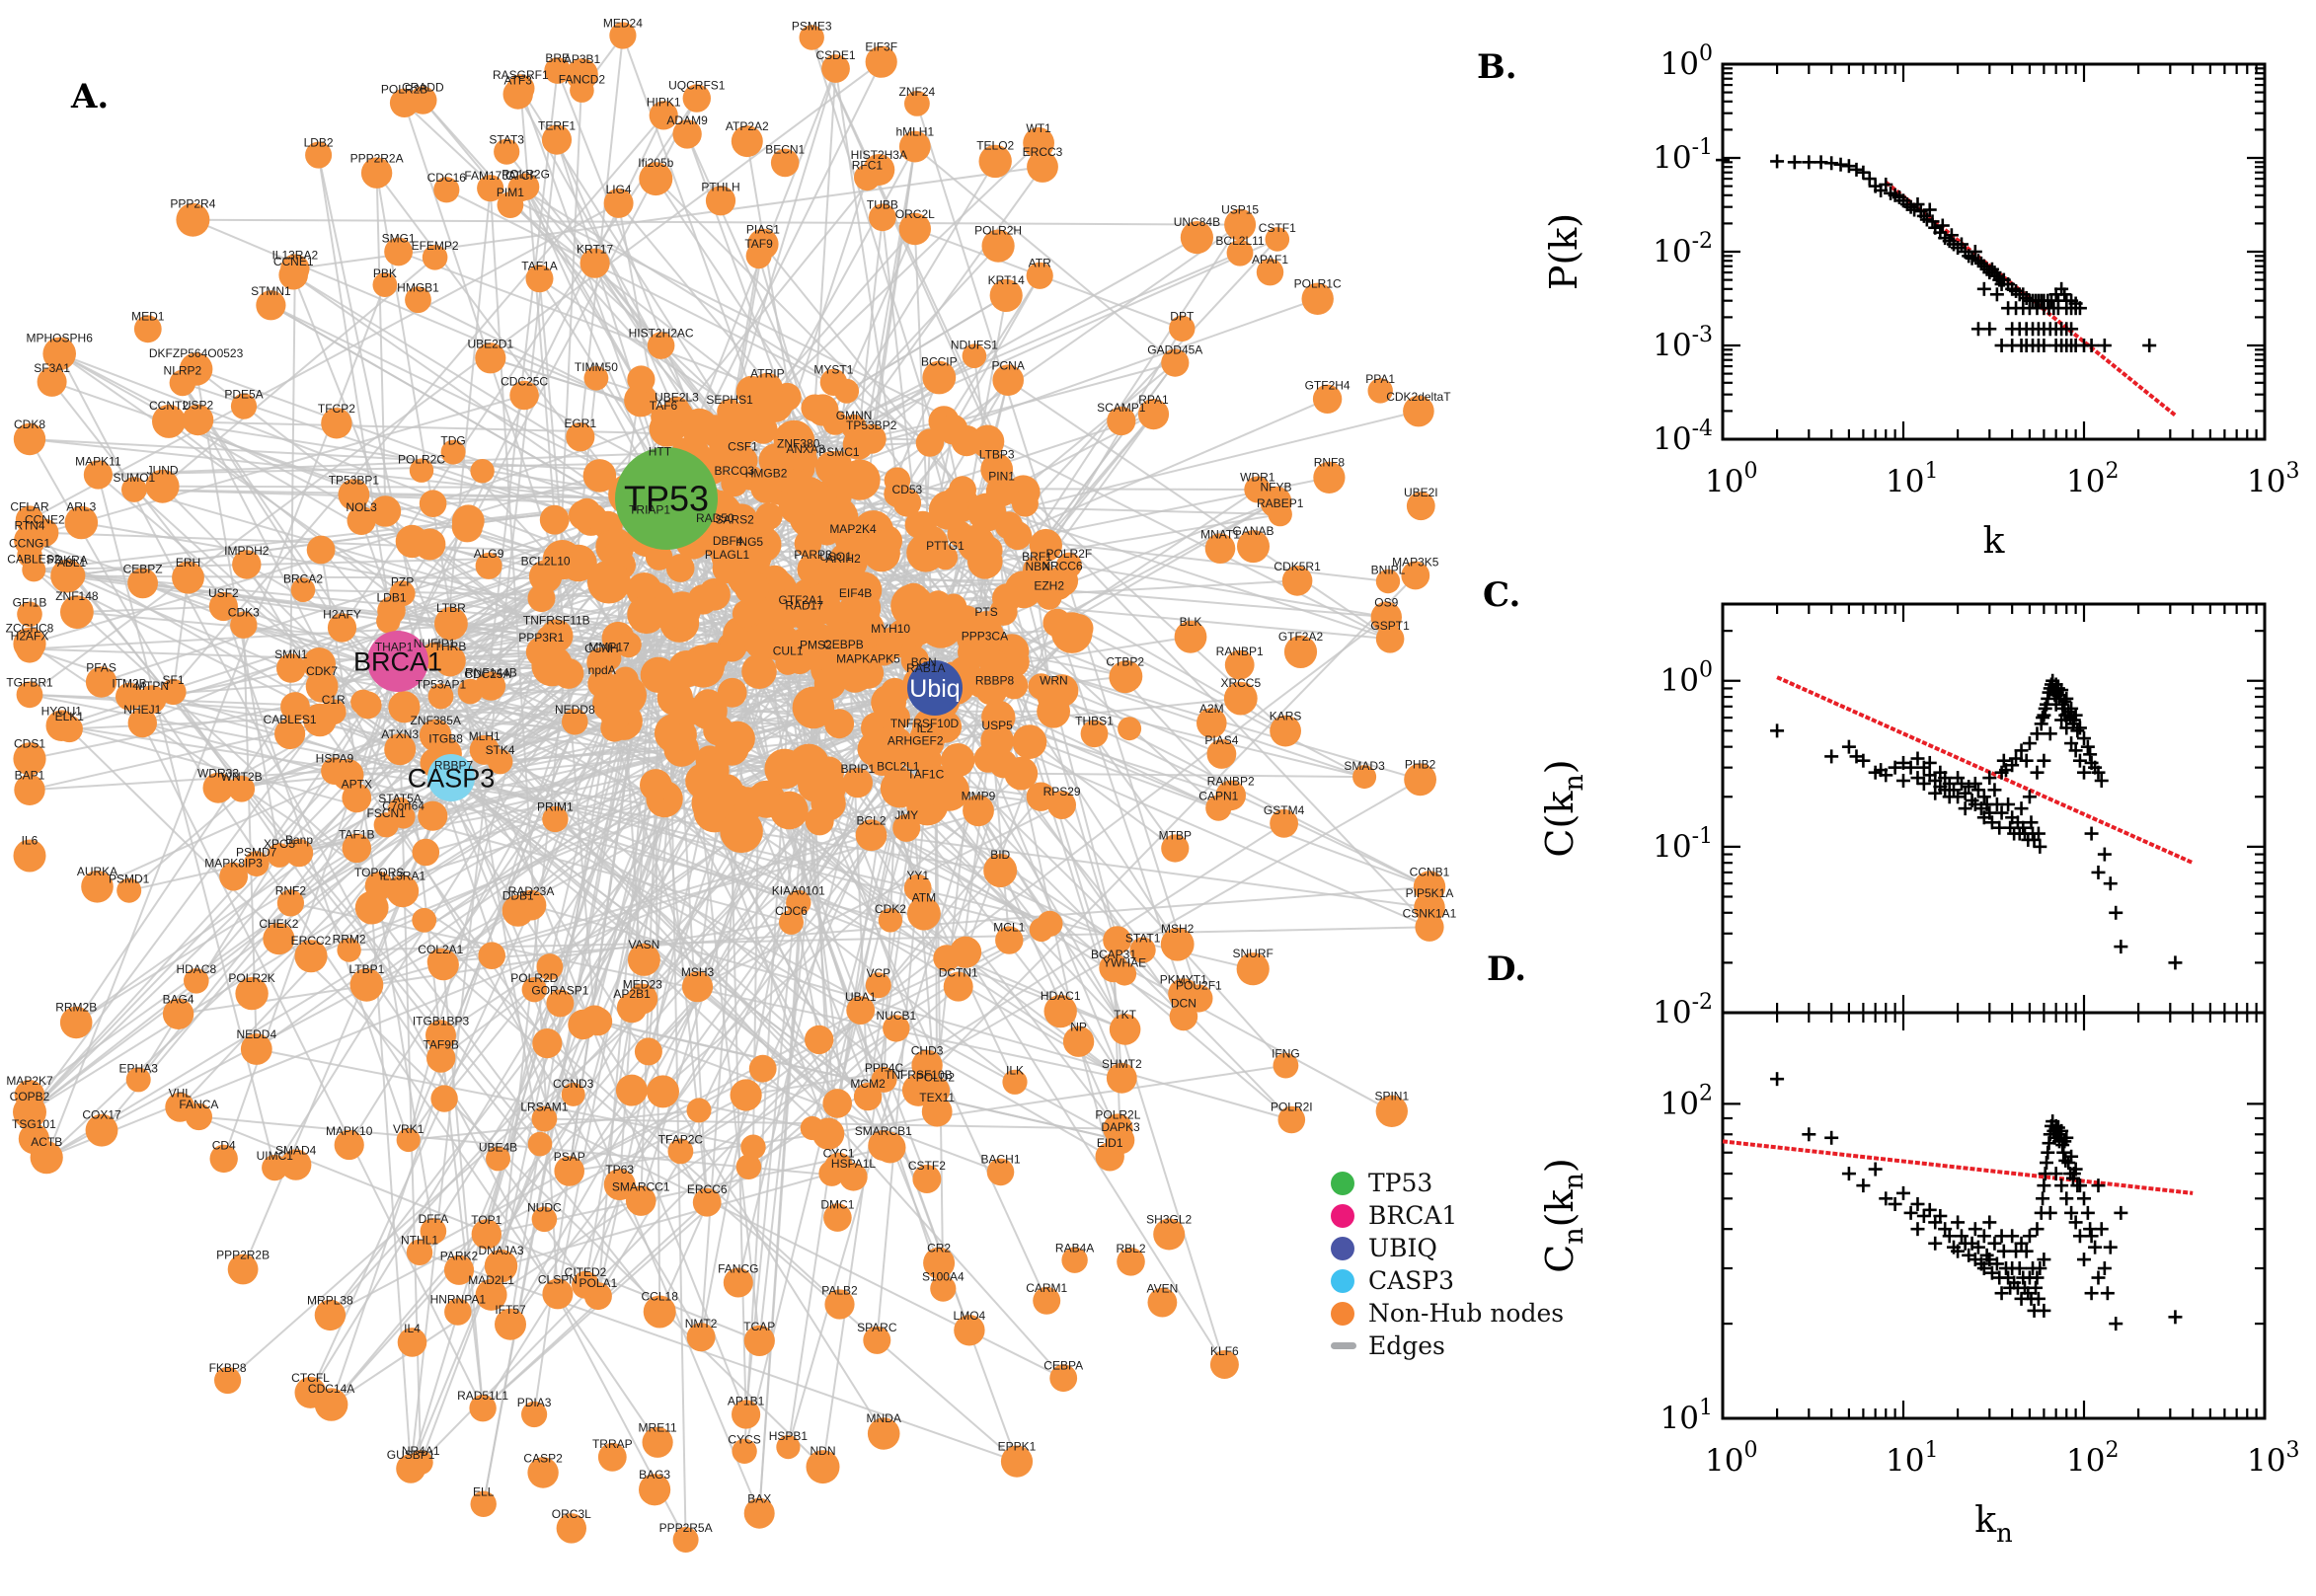 This screenshot has width=2316, height=1596. I want to click on y-axis-label: Cn​(kn​), so click(1563, 1215).